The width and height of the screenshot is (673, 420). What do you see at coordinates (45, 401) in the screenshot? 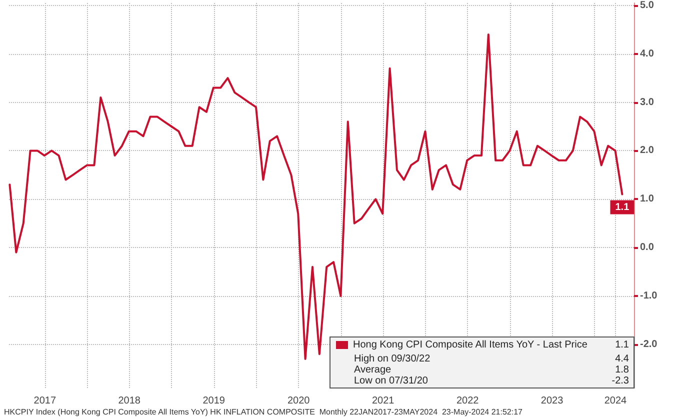
I see `x-tick-label: 2017` at bounding box center [45, 401].